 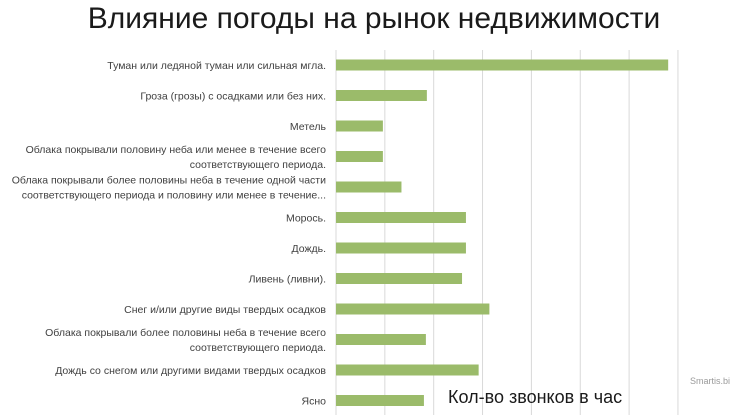 What do you see at coordinates (314, 402) in the screenshot?
I see `category-label: Ясно` at bounding box center [314, 402].